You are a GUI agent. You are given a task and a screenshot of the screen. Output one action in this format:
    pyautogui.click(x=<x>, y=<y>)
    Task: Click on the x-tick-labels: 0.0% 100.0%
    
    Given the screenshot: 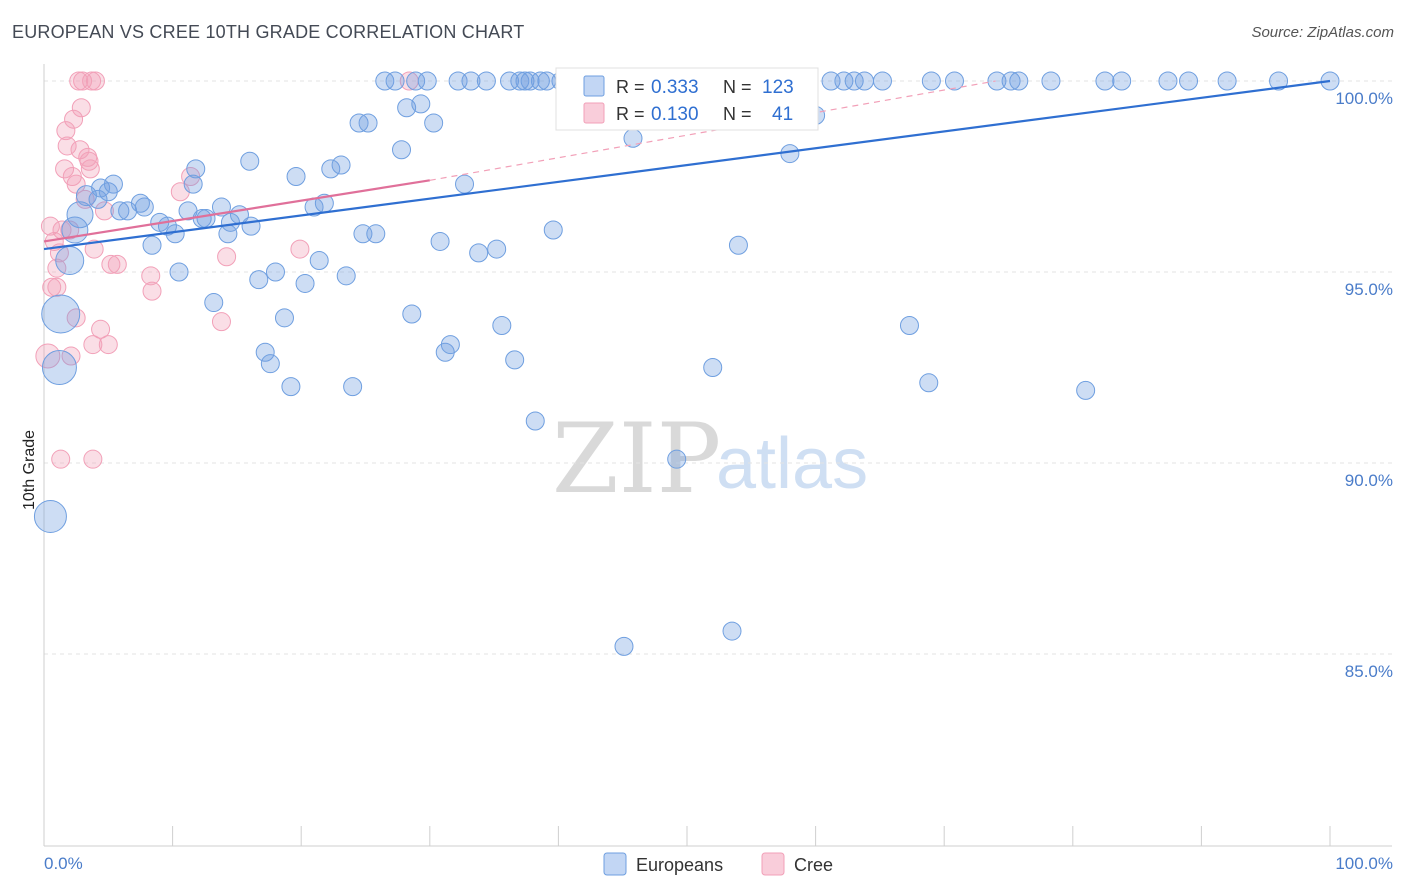 What is the action you would take?
    pyautogui.click(x=718, y=863)
    